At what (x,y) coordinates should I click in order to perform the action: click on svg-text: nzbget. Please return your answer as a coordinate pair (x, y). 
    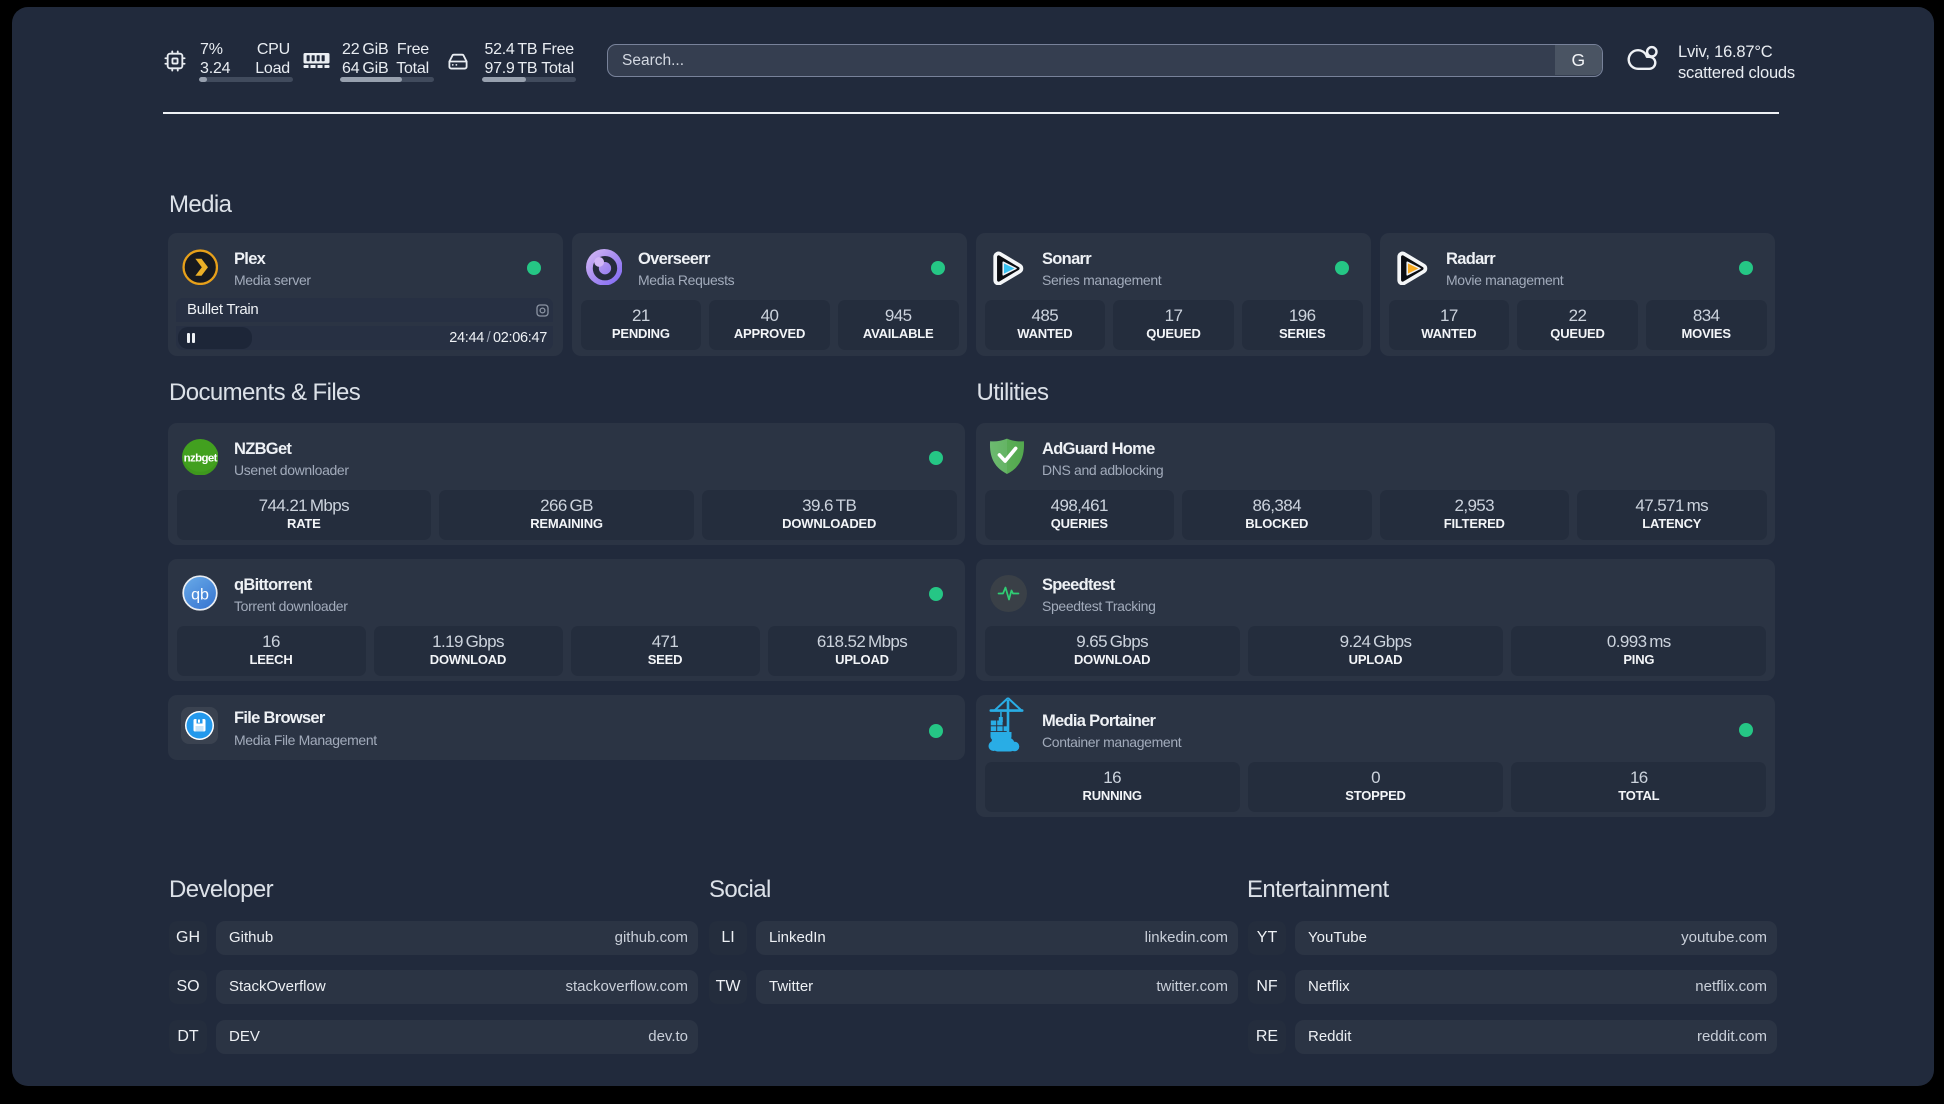
    Looking at the image, I should click on (200, 458).